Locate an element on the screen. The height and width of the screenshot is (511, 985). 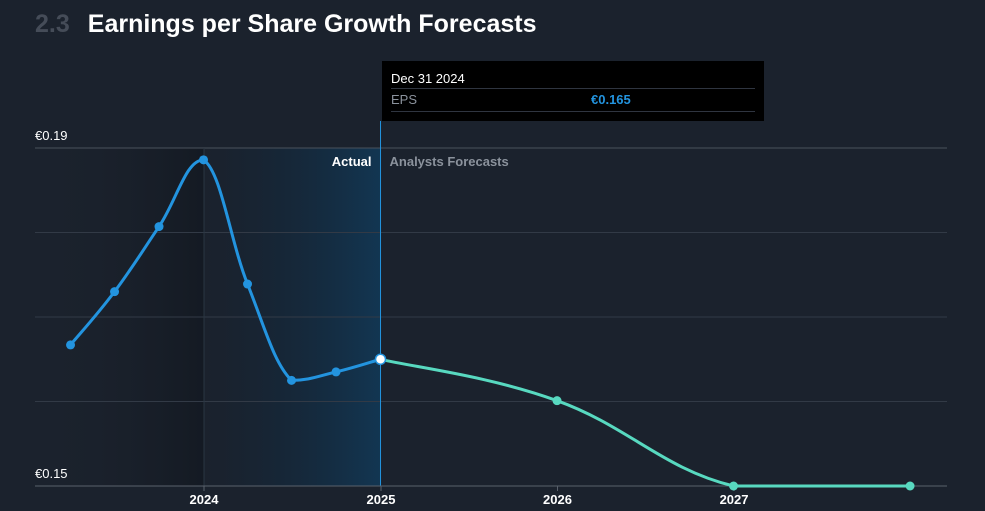
actual-label: Actual is located at coordinates (352, 161).